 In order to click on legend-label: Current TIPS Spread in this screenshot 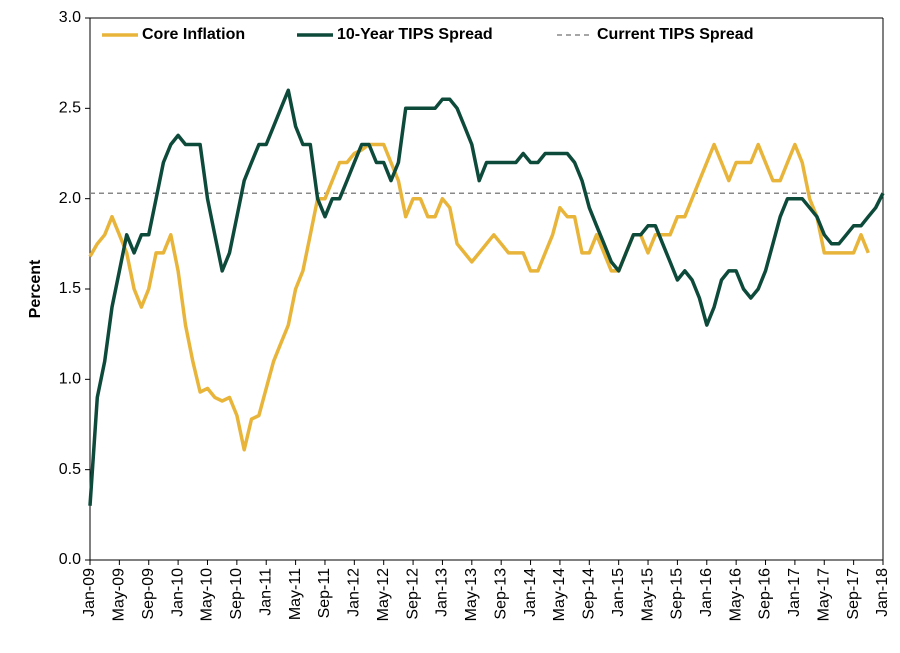, I will do `click(675, 34)`.